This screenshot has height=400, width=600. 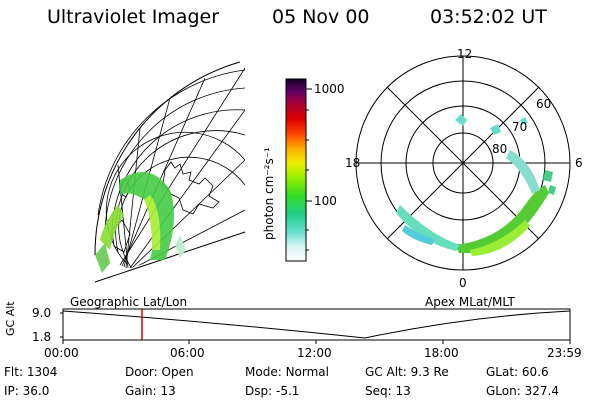 I want to click on altitude-strip-frame, so click(x=316, y=324).